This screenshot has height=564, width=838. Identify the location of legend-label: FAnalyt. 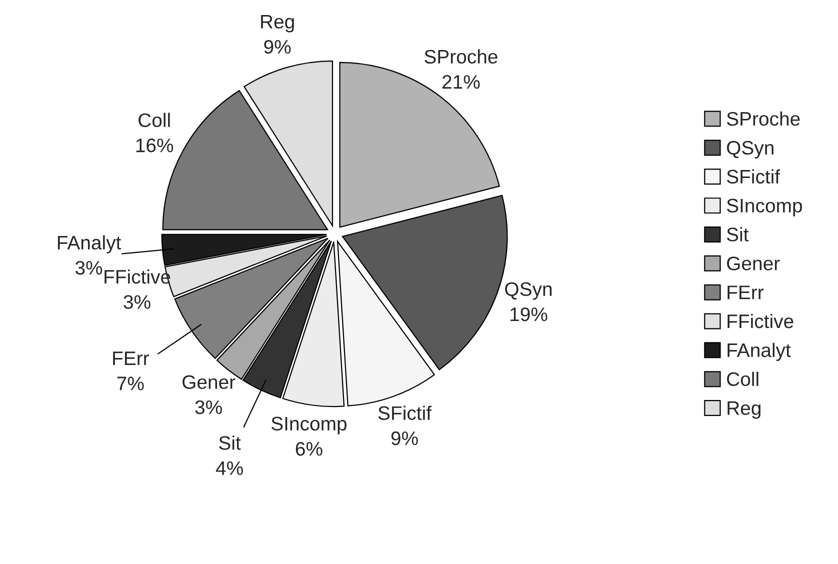
(759, 351).